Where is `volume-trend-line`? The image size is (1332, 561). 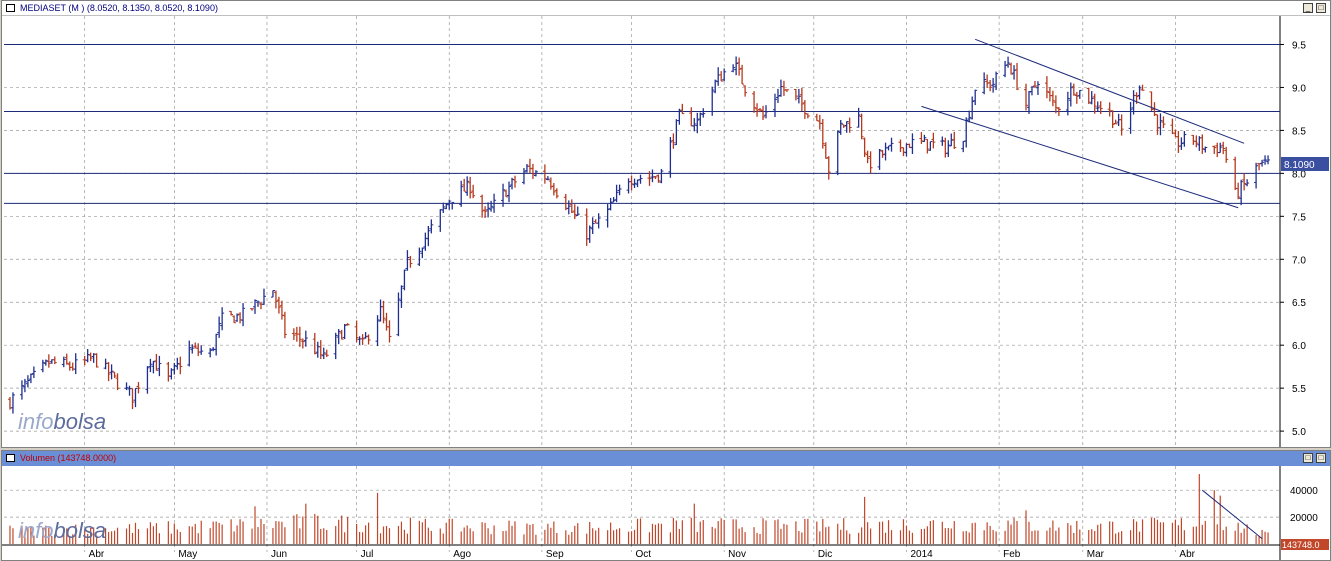
volume-trend-line is located at coordinates (1232, 514).